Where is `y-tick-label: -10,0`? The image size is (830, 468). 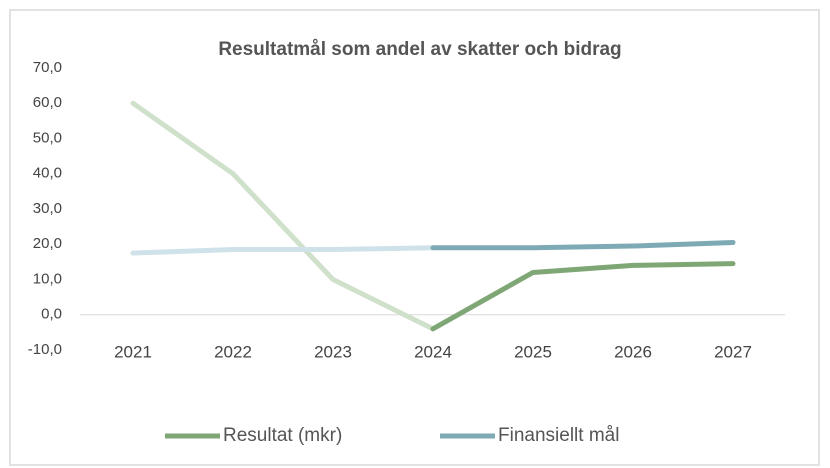 y-tick-label: -10,0 is located at coordinates (45, 349).